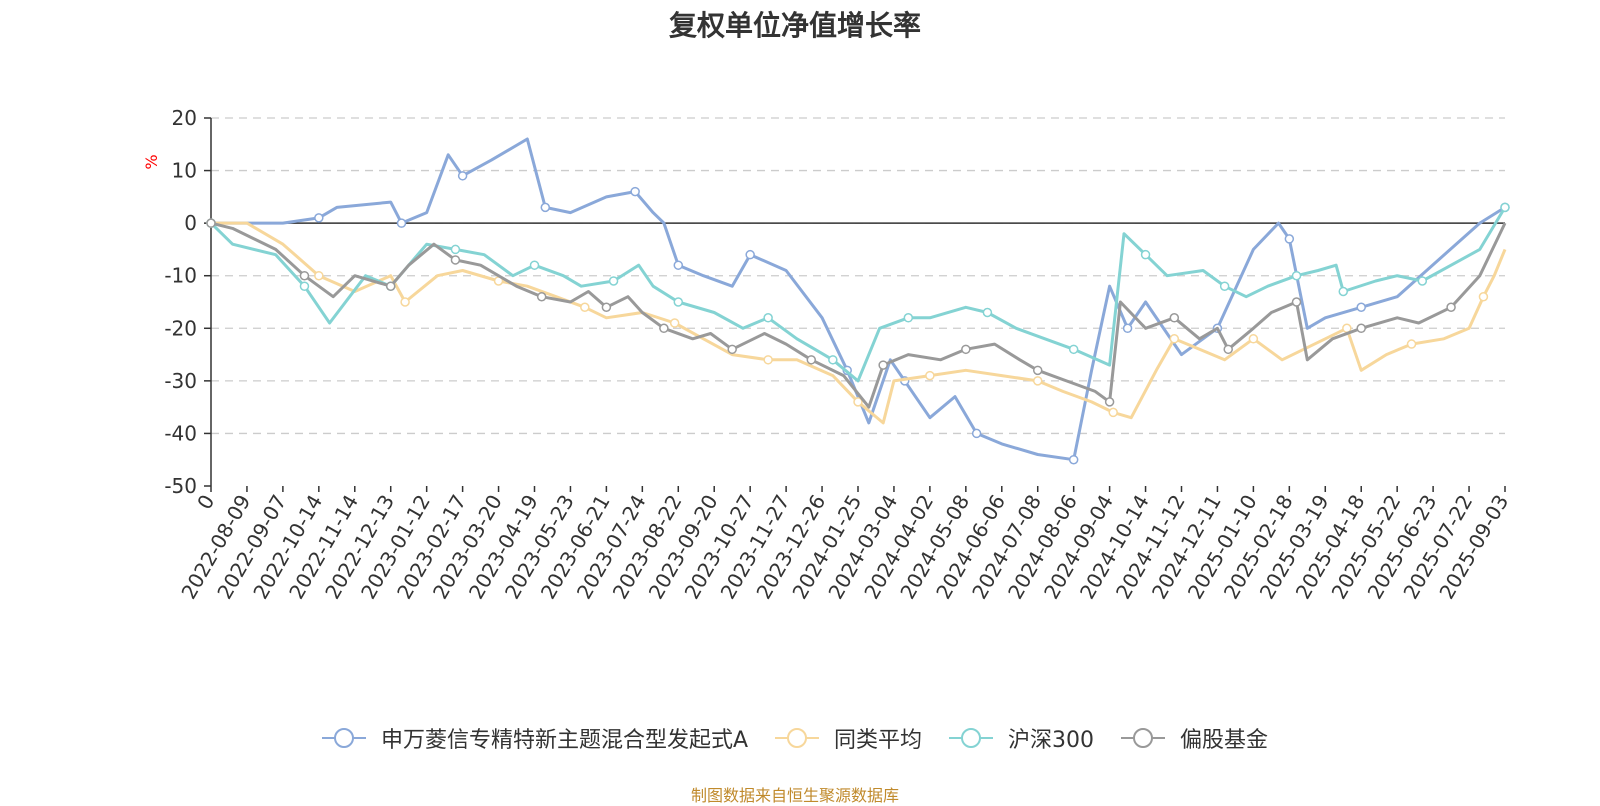 This screenshot has height=806, width=1600. What do you see at coordinates (190, 223) in the screenshot?
I see `y-tick-label: 0` at bounding box center [190, 223].